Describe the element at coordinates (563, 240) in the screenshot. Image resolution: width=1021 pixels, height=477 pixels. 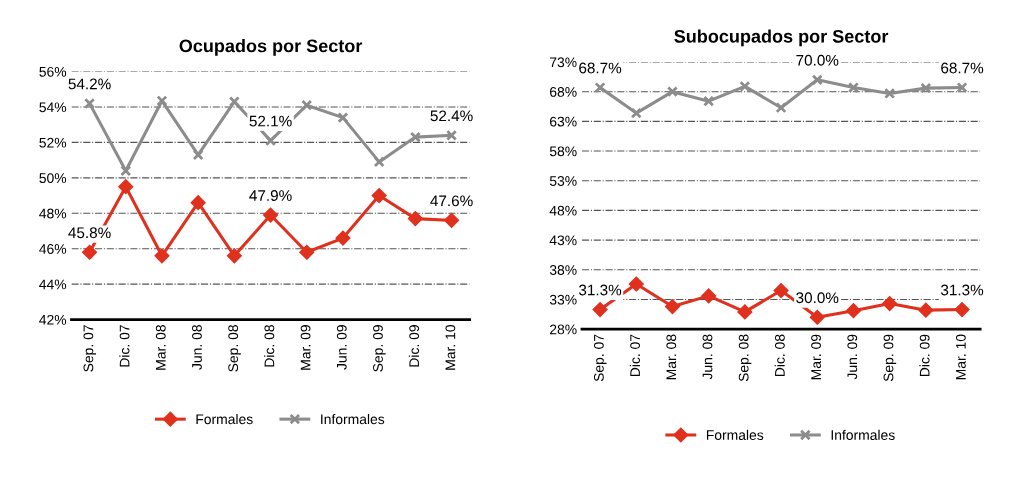
I see `y-tick-label: 43%` at that location.